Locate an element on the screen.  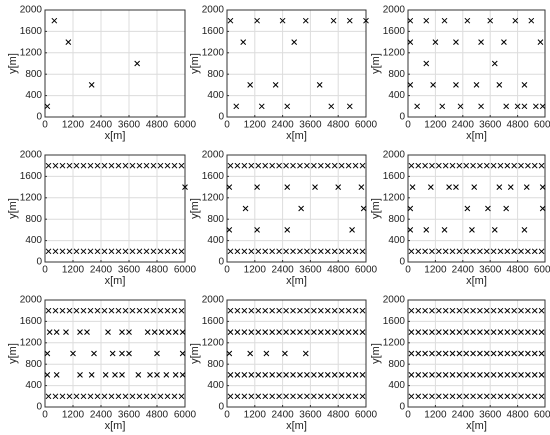
plot-area is located at coordinates (115, 208).